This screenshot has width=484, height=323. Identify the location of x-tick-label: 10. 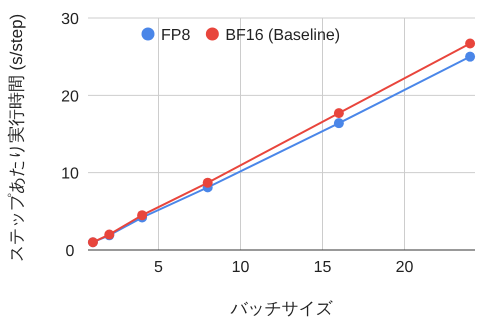
(241, 267).